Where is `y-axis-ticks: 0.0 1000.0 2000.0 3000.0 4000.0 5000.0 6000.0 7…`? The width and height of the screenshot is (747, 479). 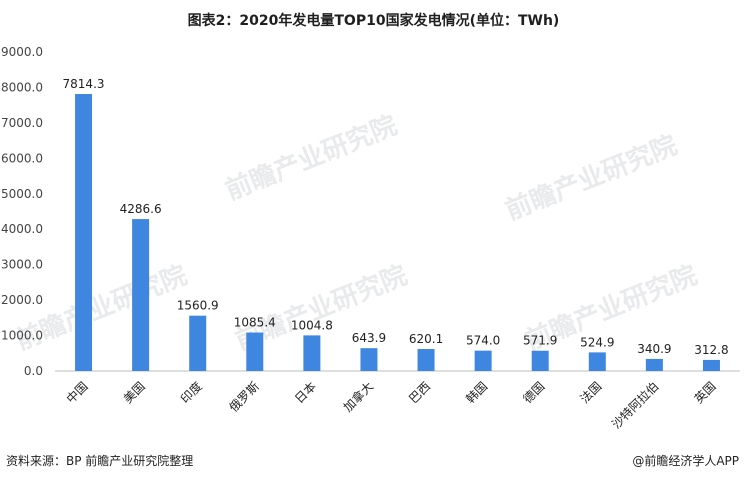
y-axis-ticks: 0.0 1000.0 2000.0 3000.0 4000.0 5000.0 6000.0 7… is located at coordinates (22, 211).